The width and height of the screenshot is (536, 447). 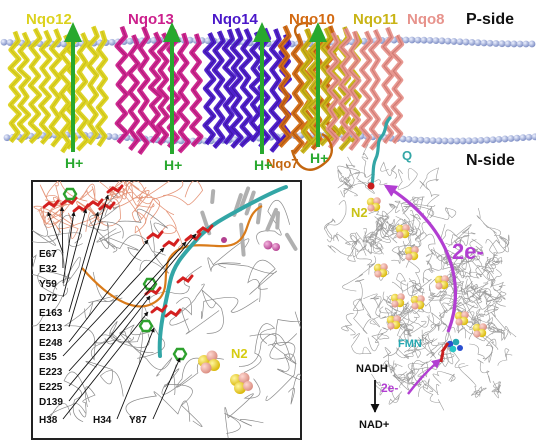 What do you see at coordinates (51, 387) in the screenshot?
I see `residue-label: E225` at bounding box center [51, 387].